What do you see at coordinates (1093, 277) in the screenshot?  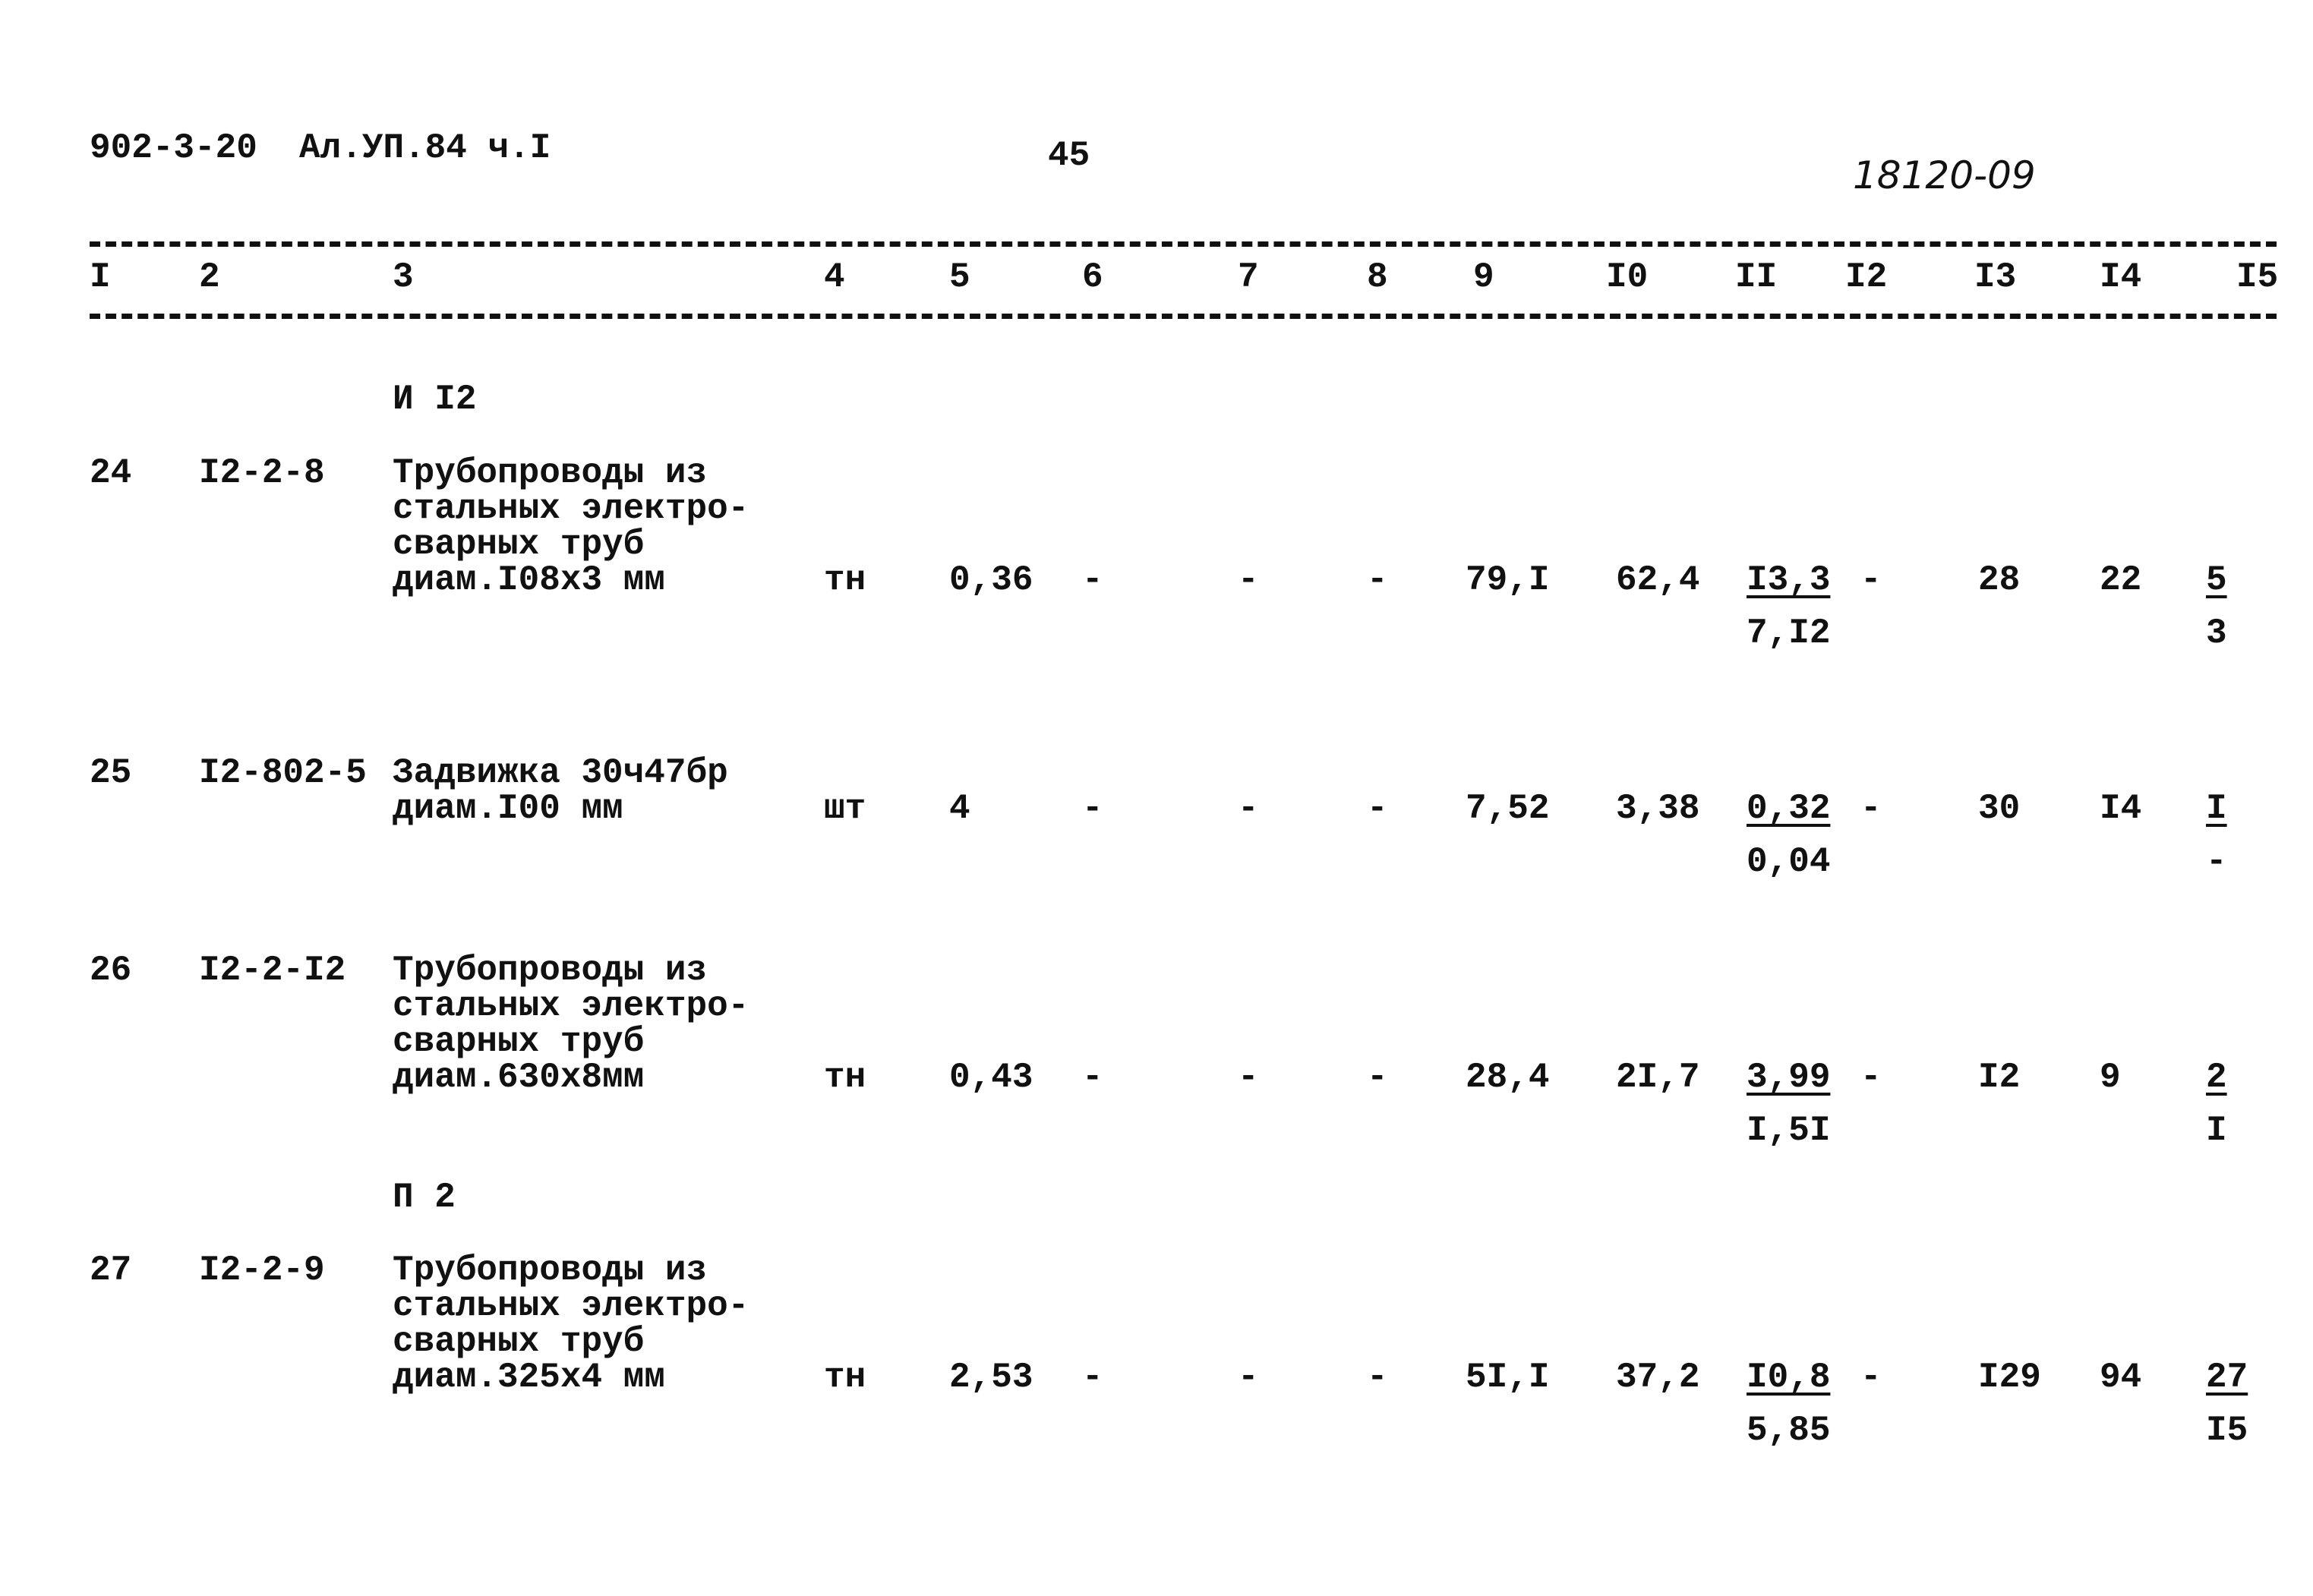 I see `column-header-6: 6` at bounding box center [1093, 277].